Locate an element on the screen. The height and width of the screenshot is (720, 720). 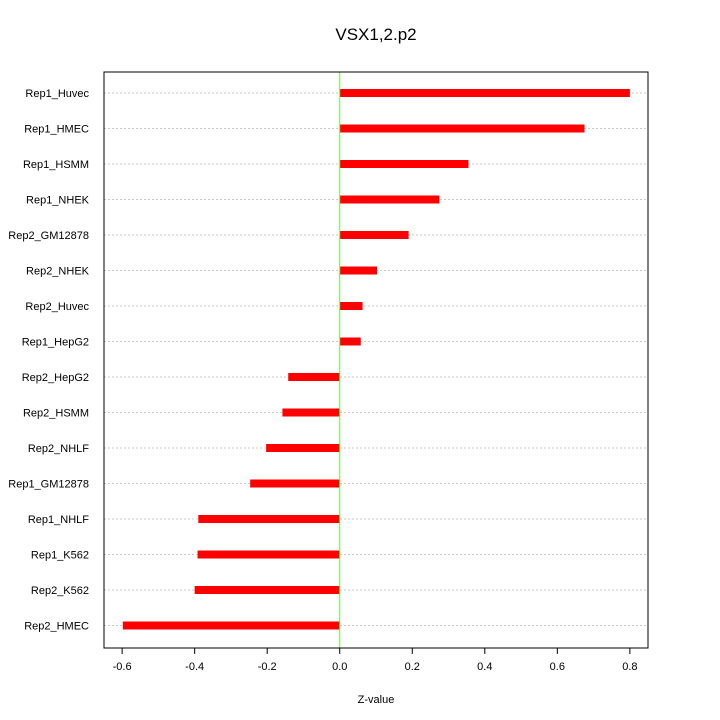
y-tick-label: Rep2_NHEK is located at coordinates (58, 272).